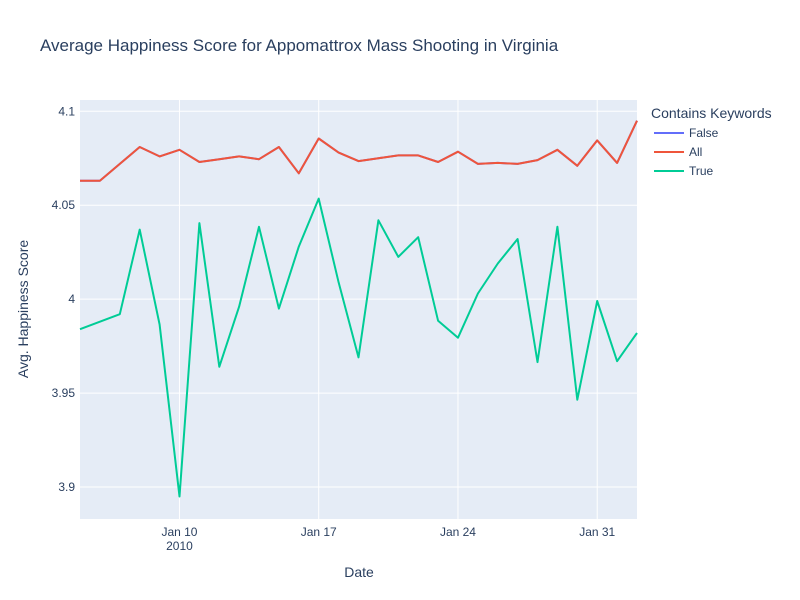  Describe the element at coordinates (64, 299) in the screenshot. I see `y-axis-ticks: 3.9 3.95 4 4.05 4.1` at that location.